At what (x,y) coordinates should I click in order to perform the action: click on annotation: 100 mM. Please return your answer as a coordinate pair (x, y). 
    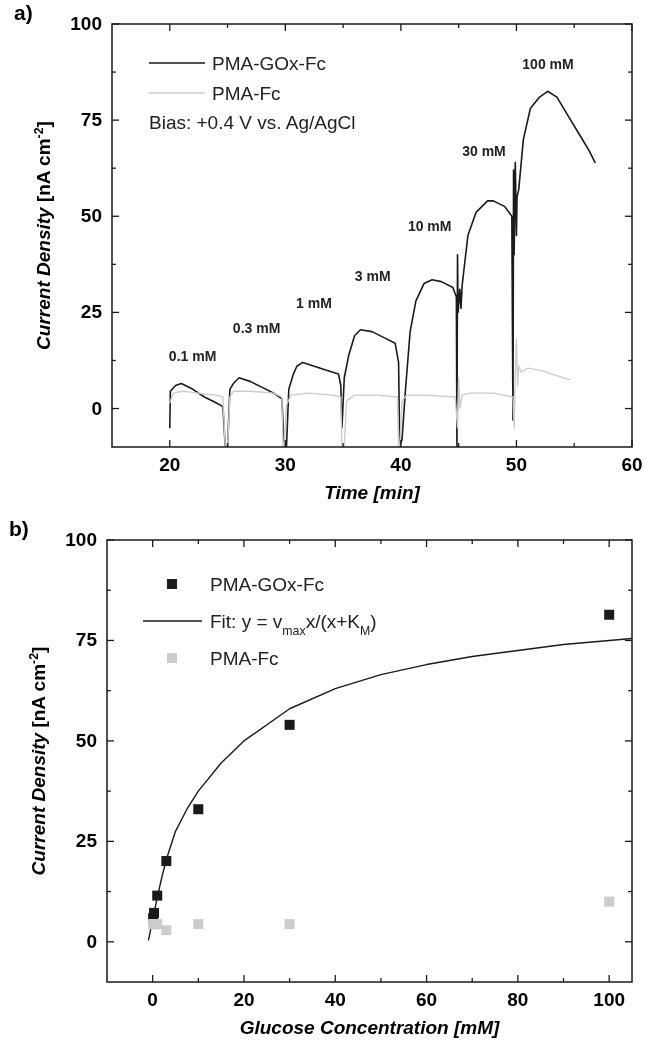
    Looking at the image, I should click on (548, 63).